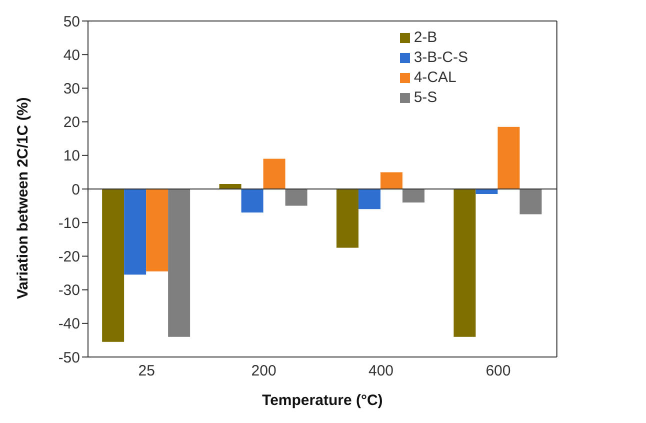 Image resolution: width=646 pixels, height=423 pixels. Describe the element at coordinates (263, 371) in the screenshot. I see `x-tick-label: 200` at that location.